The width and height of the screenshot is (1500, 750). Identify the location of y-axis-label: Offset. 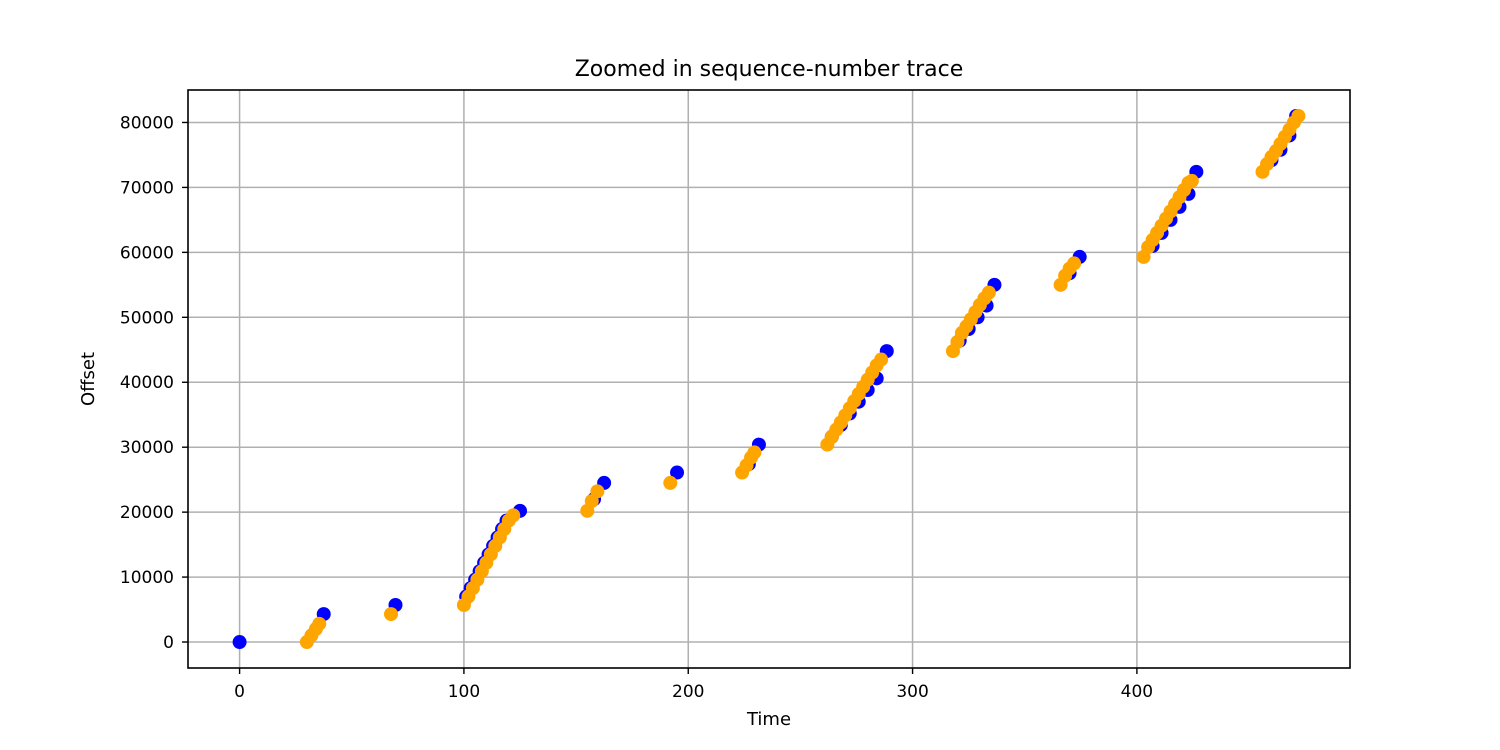
(88, 379).